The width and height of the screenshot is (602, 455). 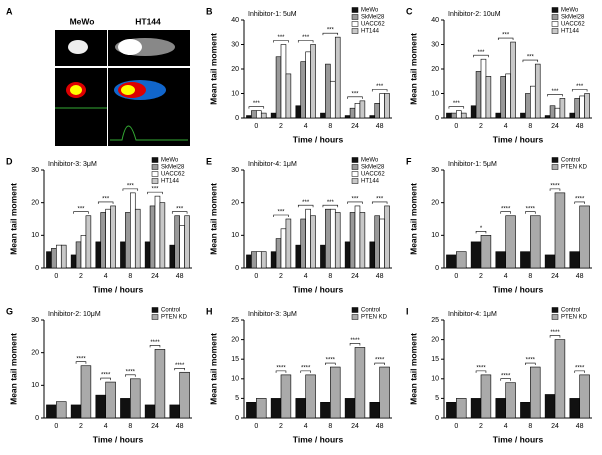 I want to click on y-tick-label: 25, so click(x=435, y=320).